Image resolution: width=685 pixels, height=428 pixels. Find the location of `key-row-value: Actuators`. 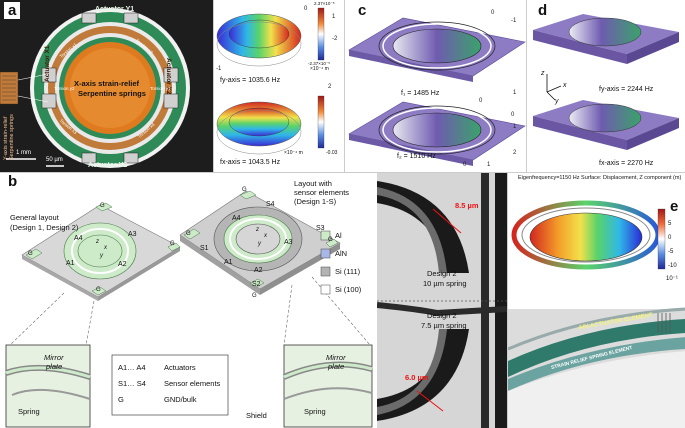

key-row-value: Actuators is located at coordinates (180, 367).